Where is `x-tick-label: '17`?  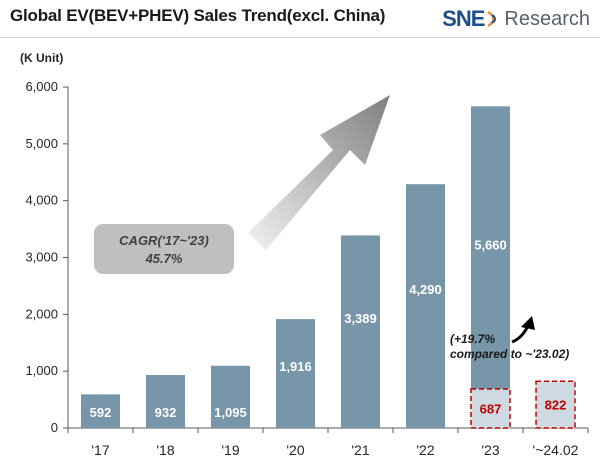 x-tick-label: '17 is located at coordinates (100, 450).